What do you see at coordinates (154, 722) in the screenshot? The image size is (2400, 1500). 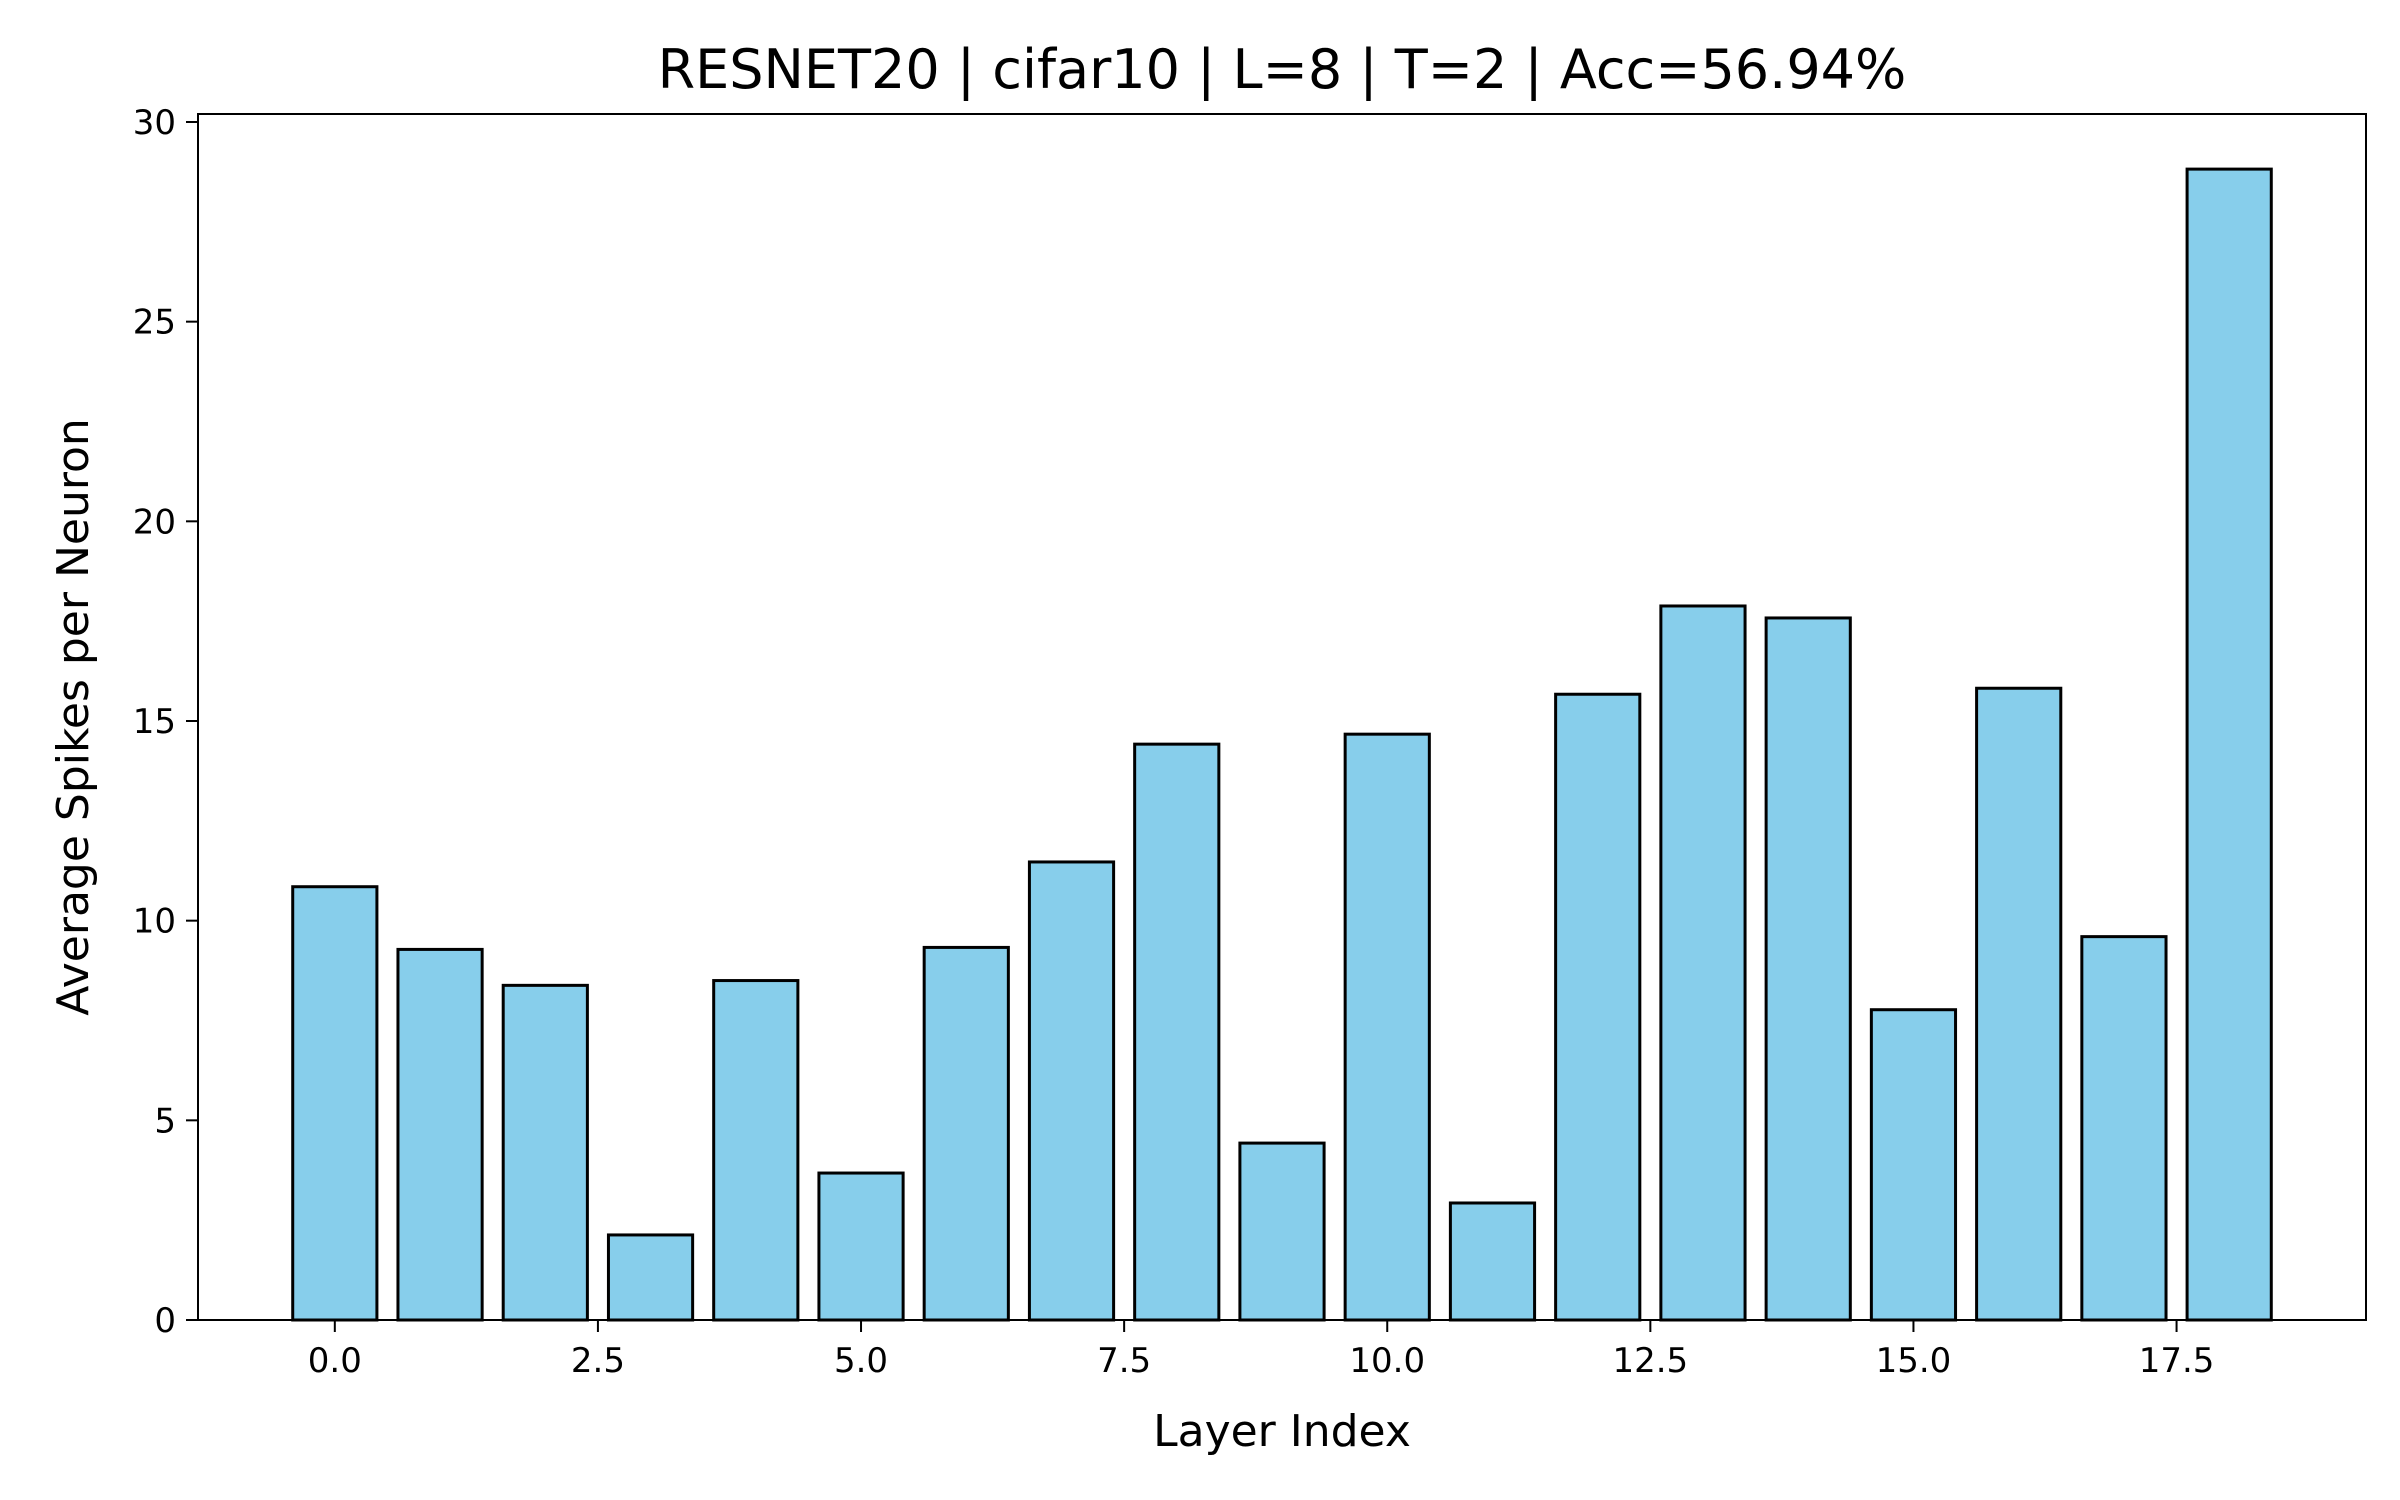 I see `y-tick-label: 15` at bounding box center [154, 722].